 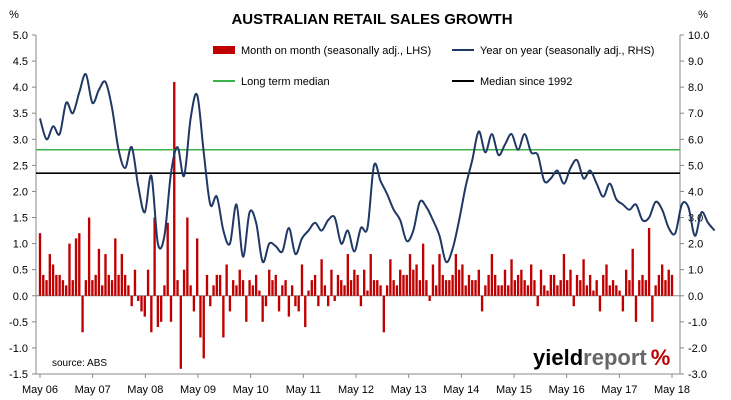 I want to click on left-tick-label: 1.0, so click(x=20, y=245).